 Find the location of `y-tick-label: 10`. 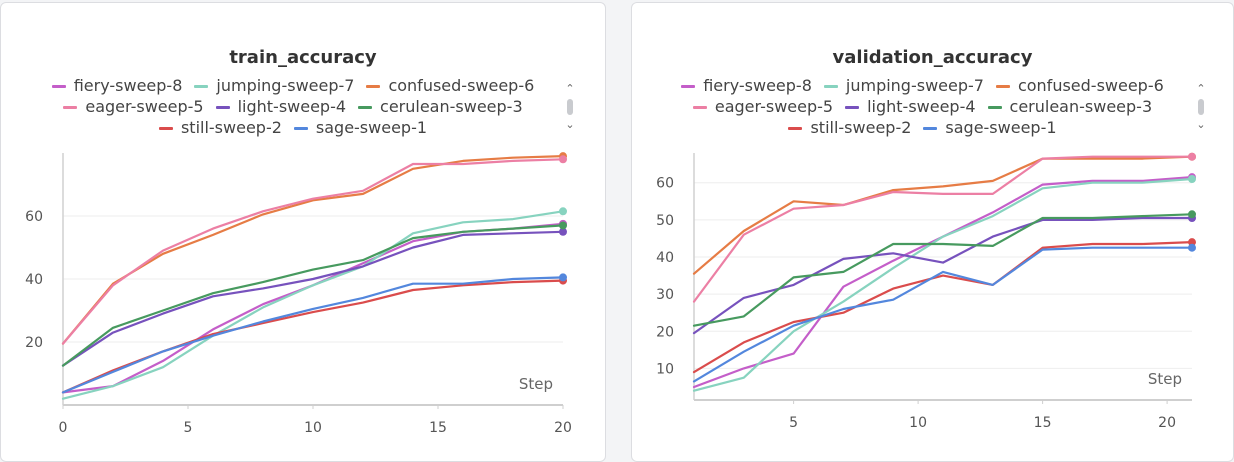

y-tick-label: 10 is located at coordinates (665, 369).